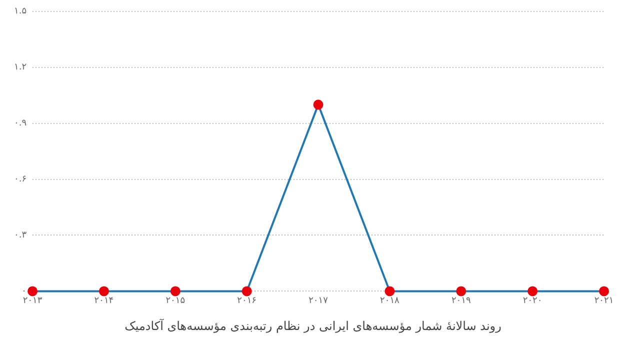  What do you see at coordinates (247, 301) in the screenshot?
I see `x-tick-label: ۲۰۱۶` at bounding box center [247, 301].